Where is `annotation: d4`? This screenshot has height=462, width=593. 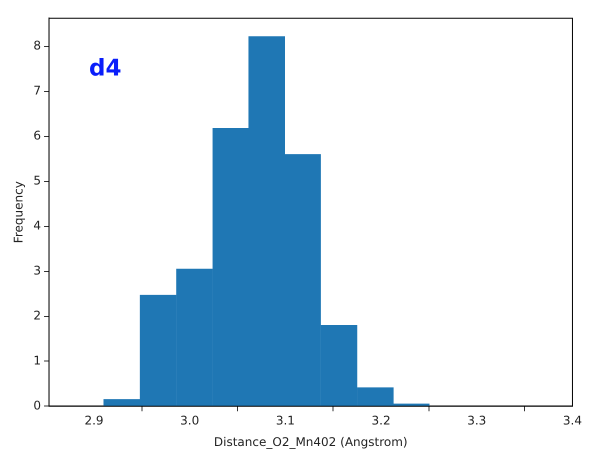 annotation: d4 is located at coordinates (105, 69).